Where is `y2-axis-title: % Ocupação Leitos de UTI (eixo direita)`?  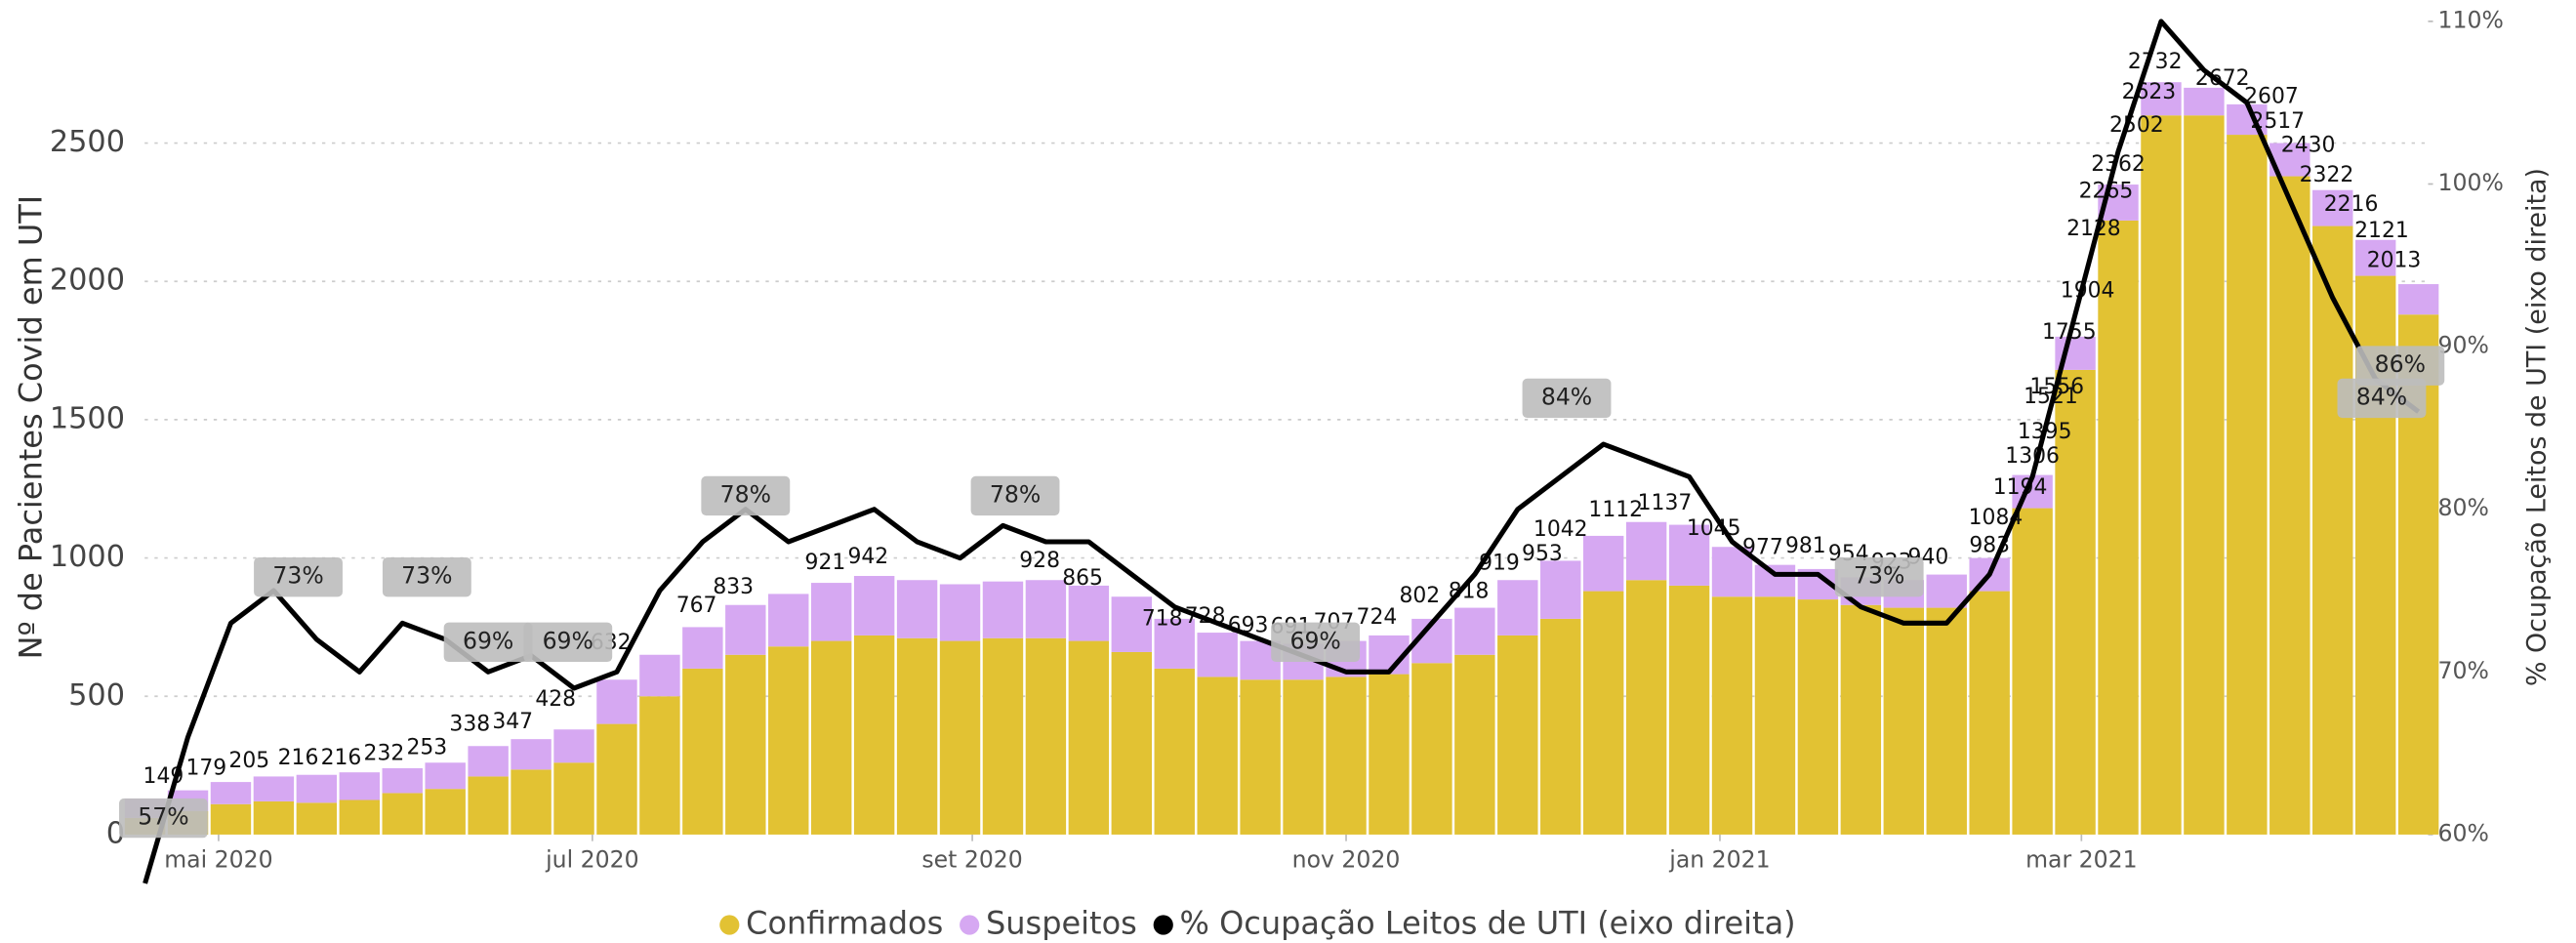
y2-axis-title: % Ocupação Leitos de UTI (eixo direita) is located at coordinates (2537, 427).